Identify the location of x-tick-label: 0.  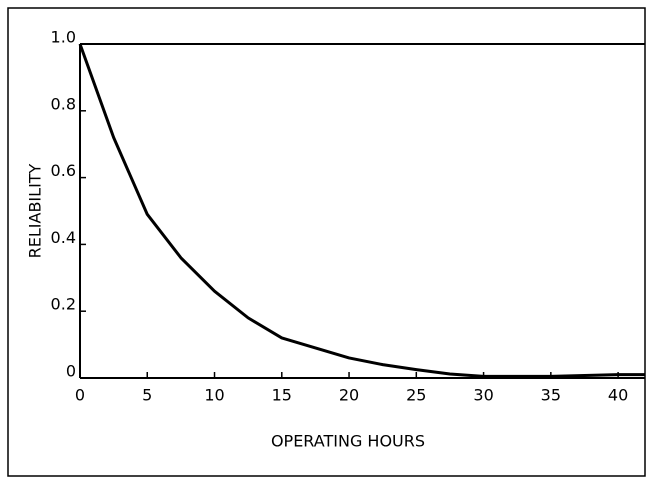
(80, 395).